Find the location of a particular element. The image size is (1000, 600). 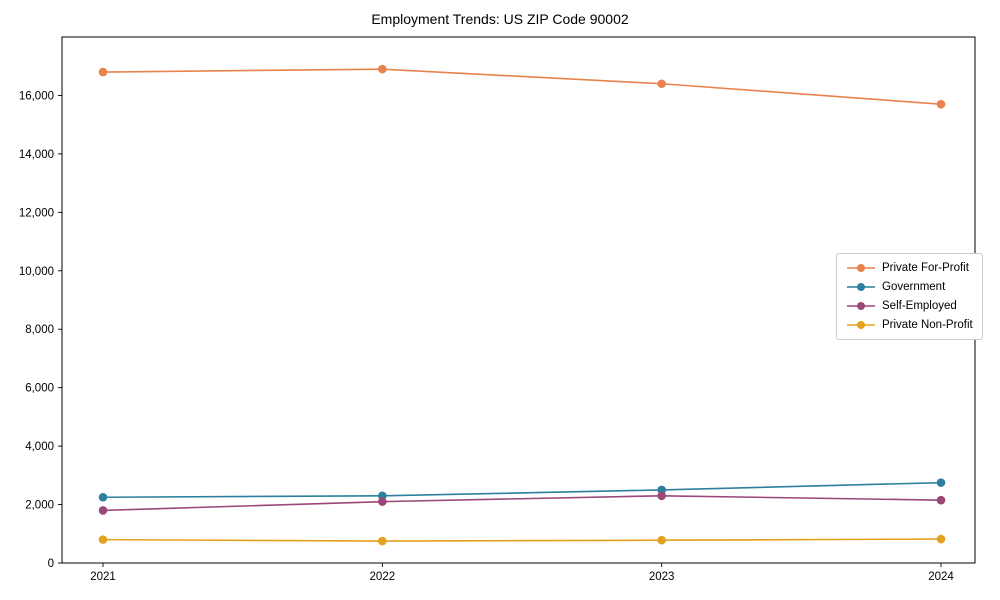

series-line-government is located at coordinates (522, 490).